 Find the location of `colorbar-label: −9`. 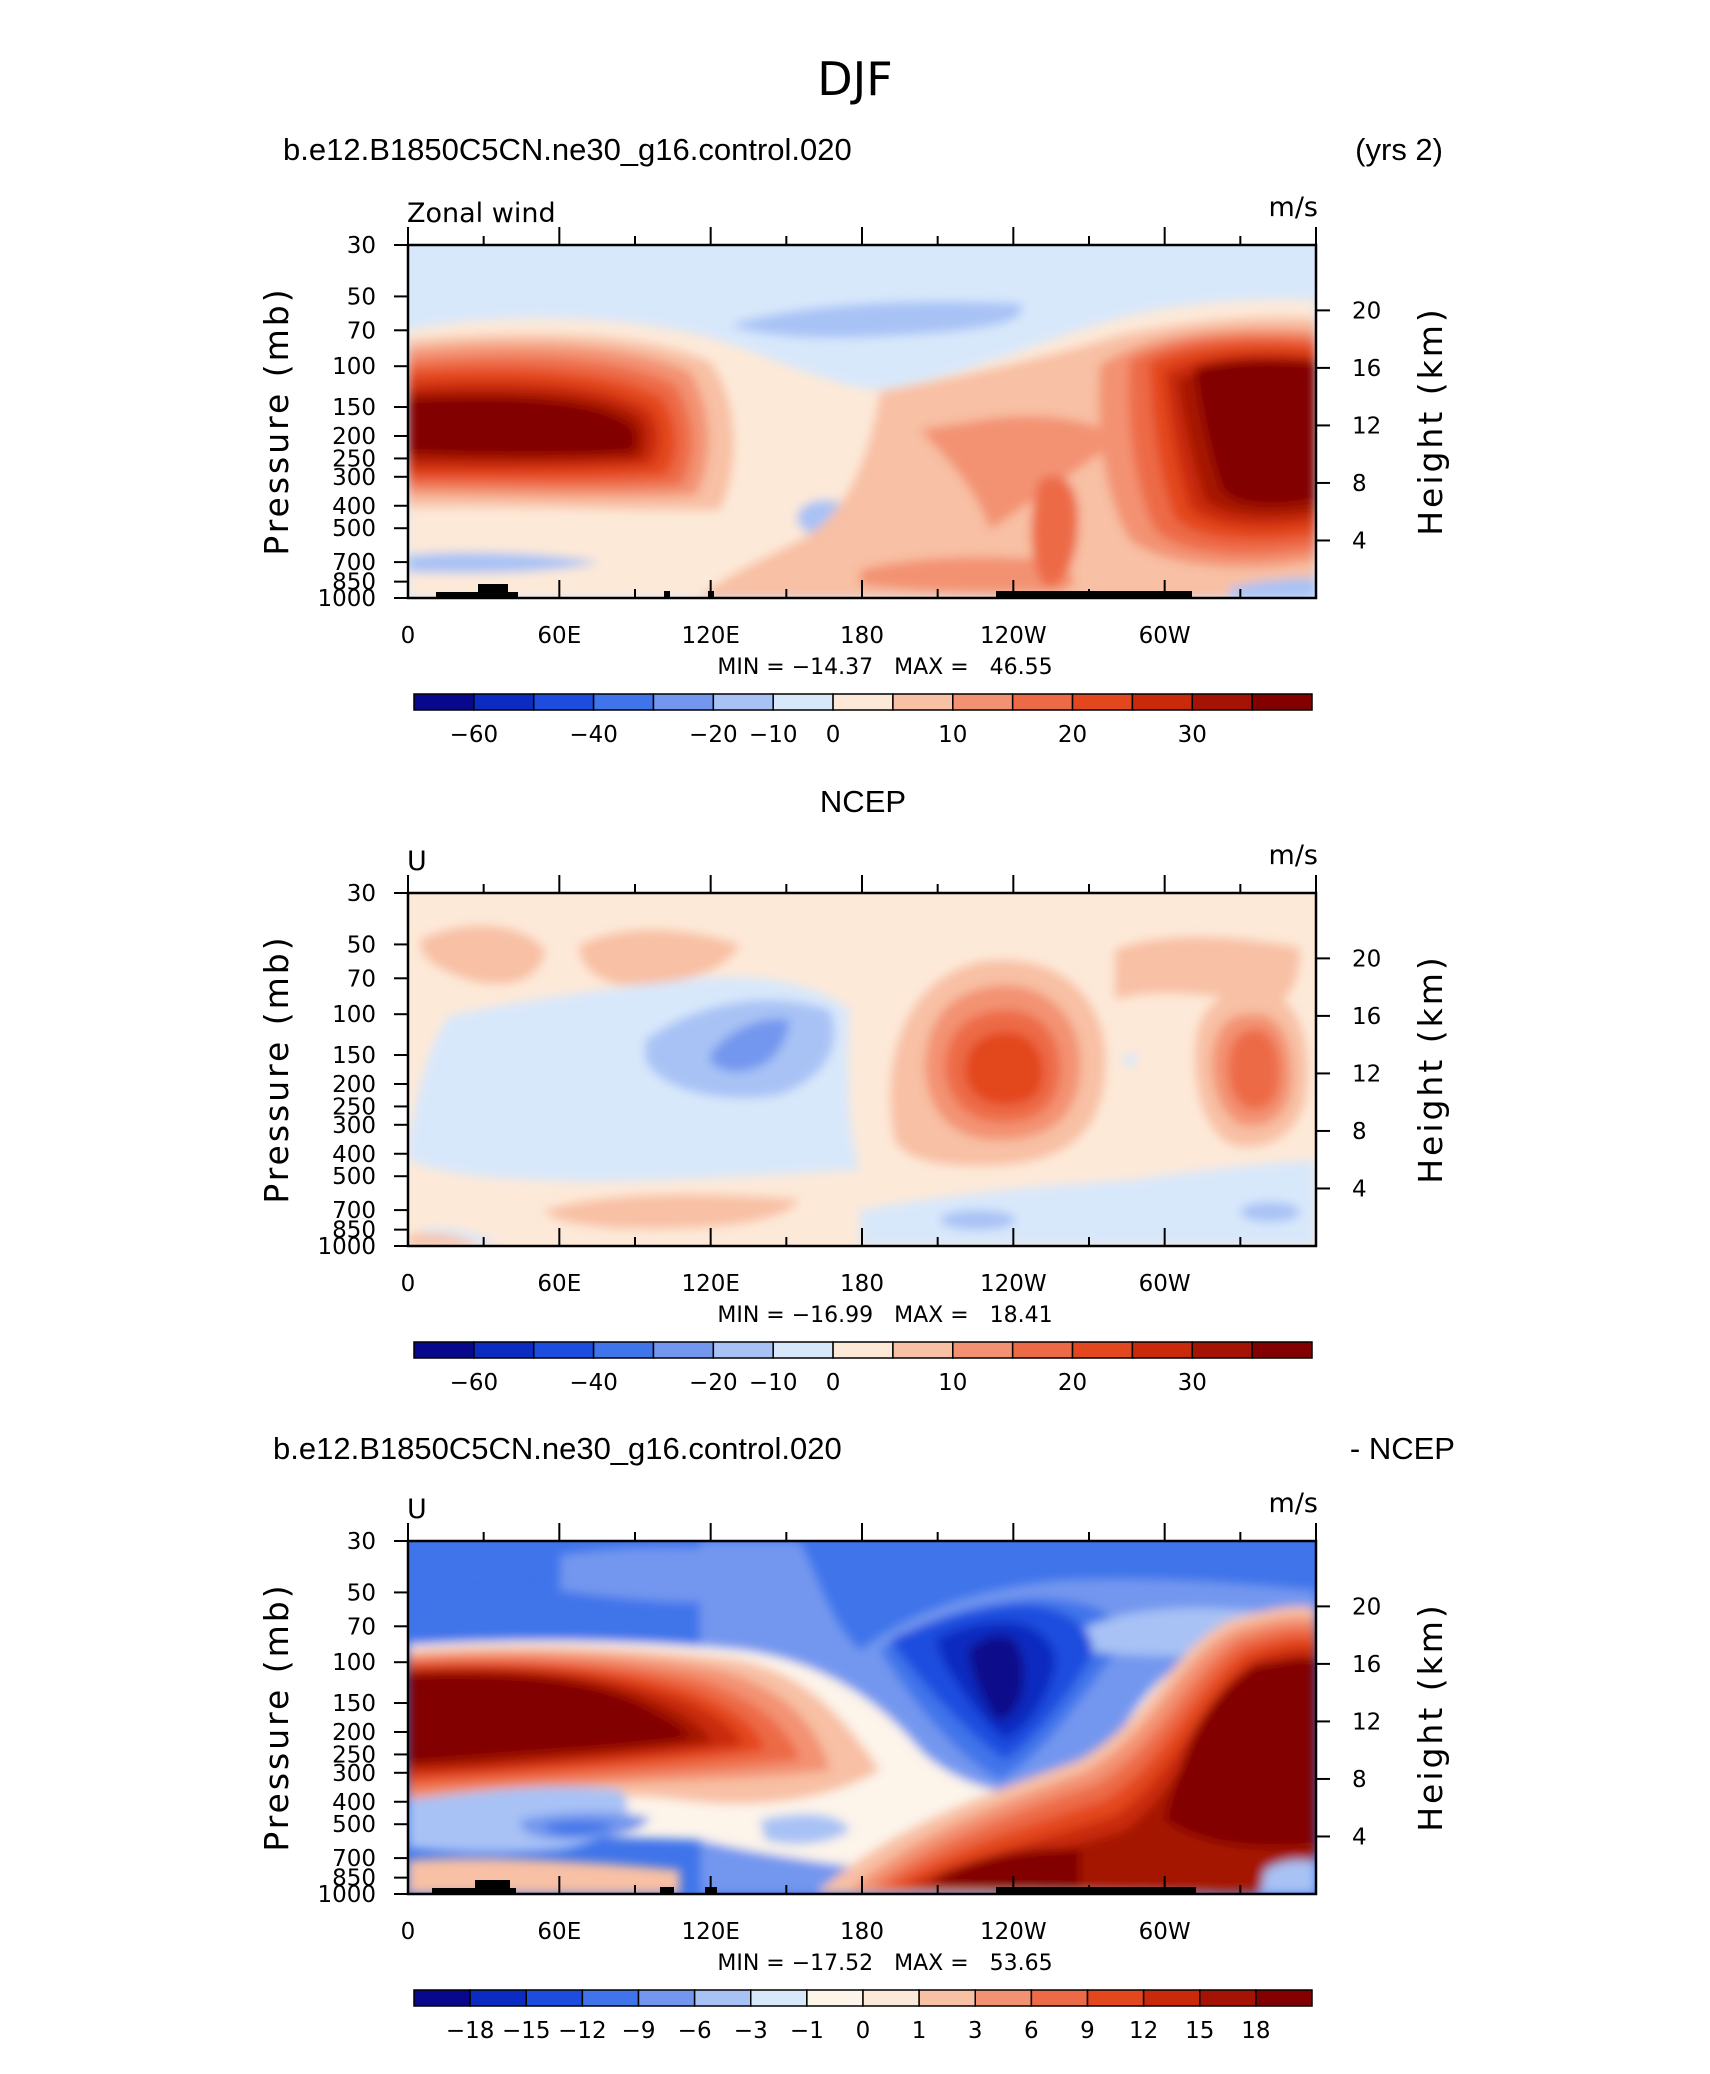

colorbar-label: −9 is located at coordinates (639, 2031).